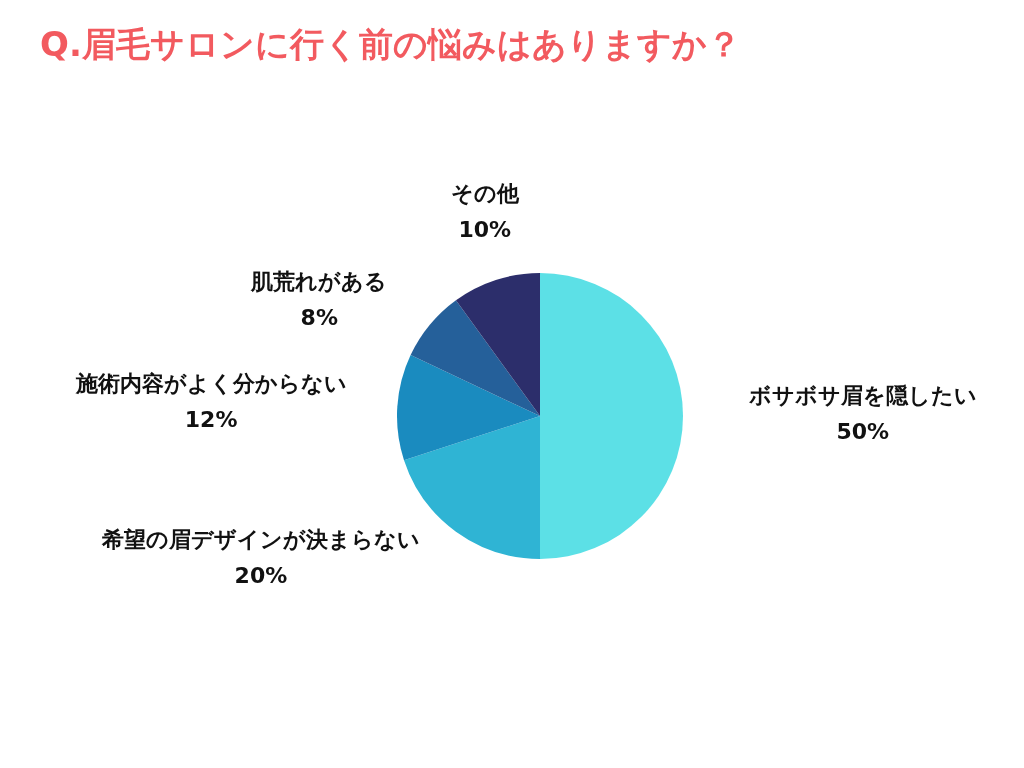 Image resolution: width=1024 pixels, height=768 pixels. Describe the element at coordinates (485, 193) in the screenshot. I see `slice-label: その他` at that location.